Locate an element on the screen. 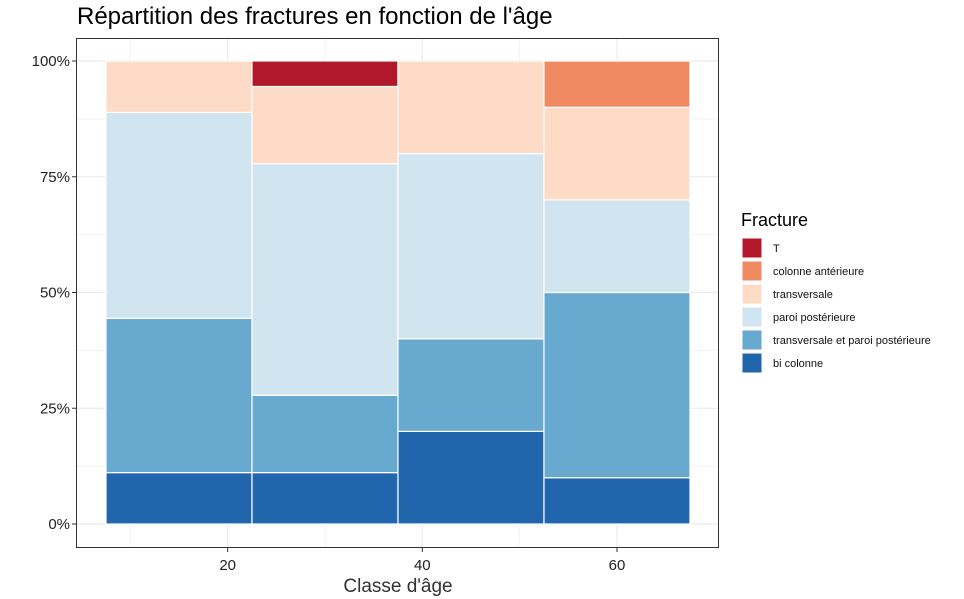 The height and width of the screenshot is (599, 964). legend-label: transversale et paroi postérieure is located at coordinates (852, 341).